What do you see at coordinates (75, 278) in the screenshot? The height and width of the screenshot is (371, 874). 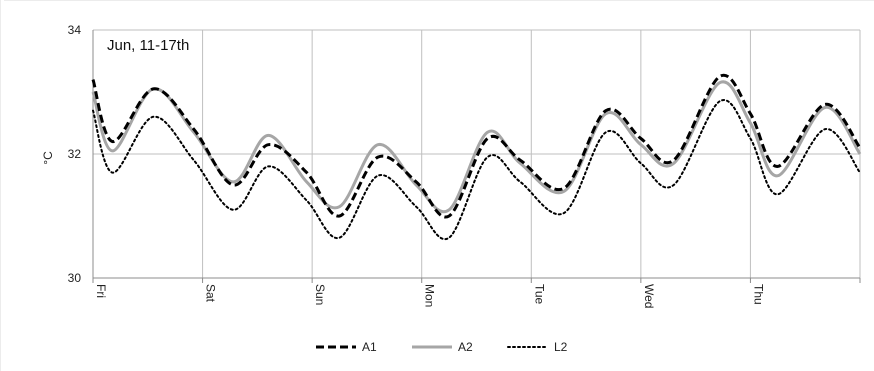 I see `y-tick-label: 30` at bounding box center [75, 278].